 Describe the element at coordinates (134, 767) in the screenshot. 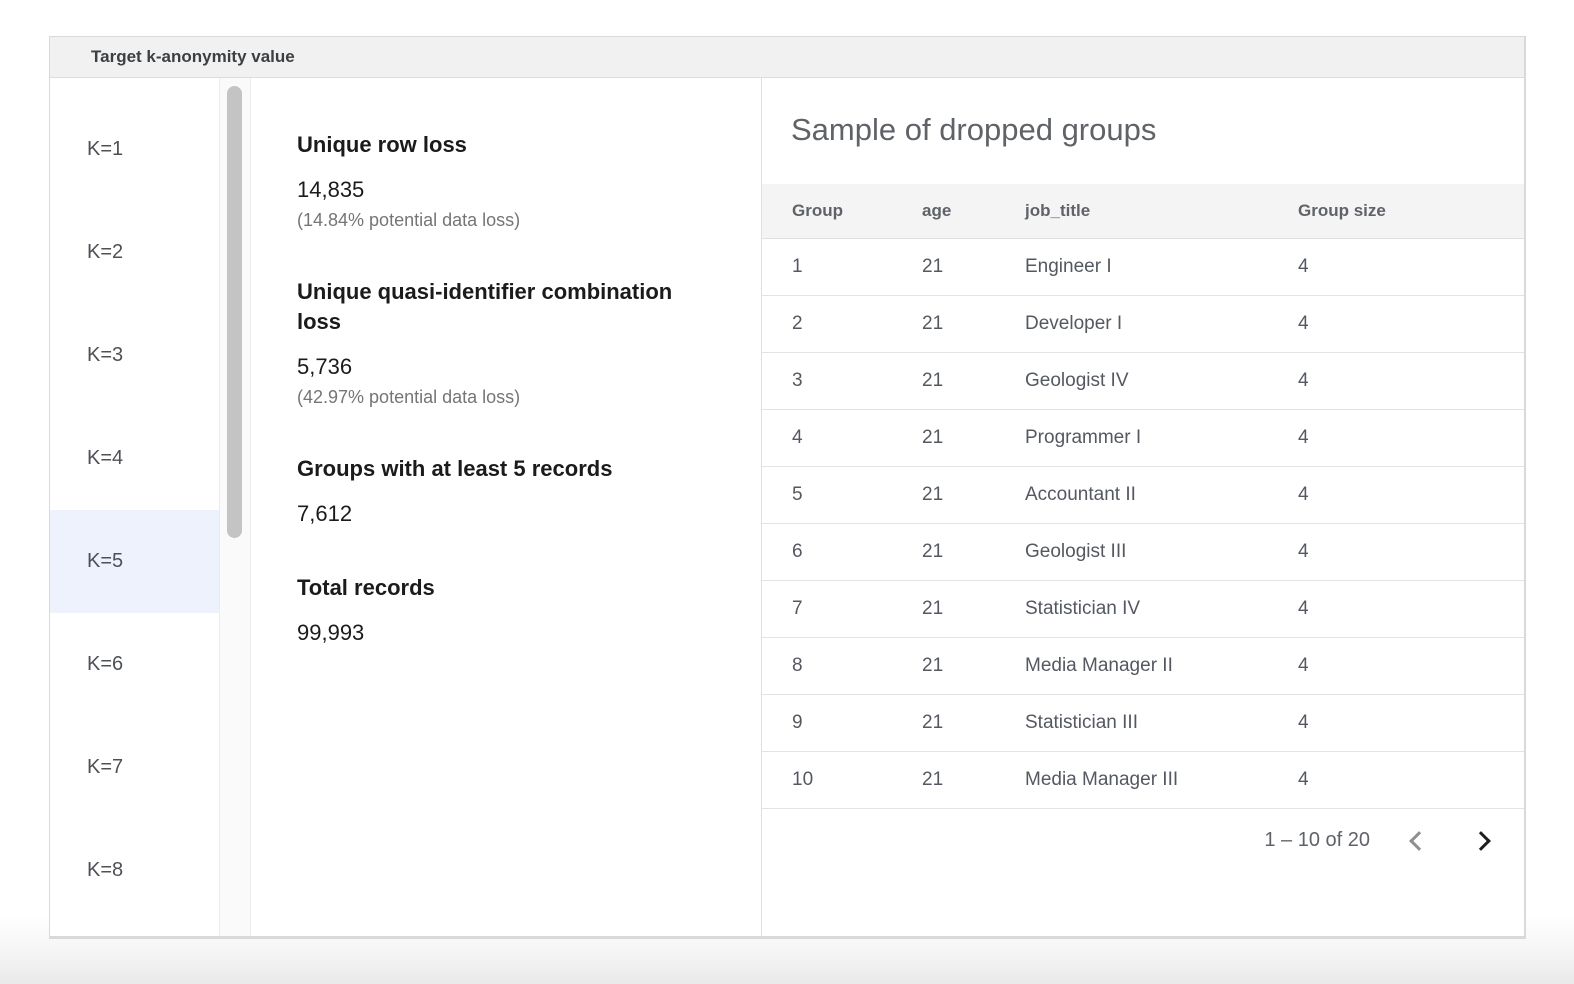

I see `sidebar-item-k7: K=7` at that location.